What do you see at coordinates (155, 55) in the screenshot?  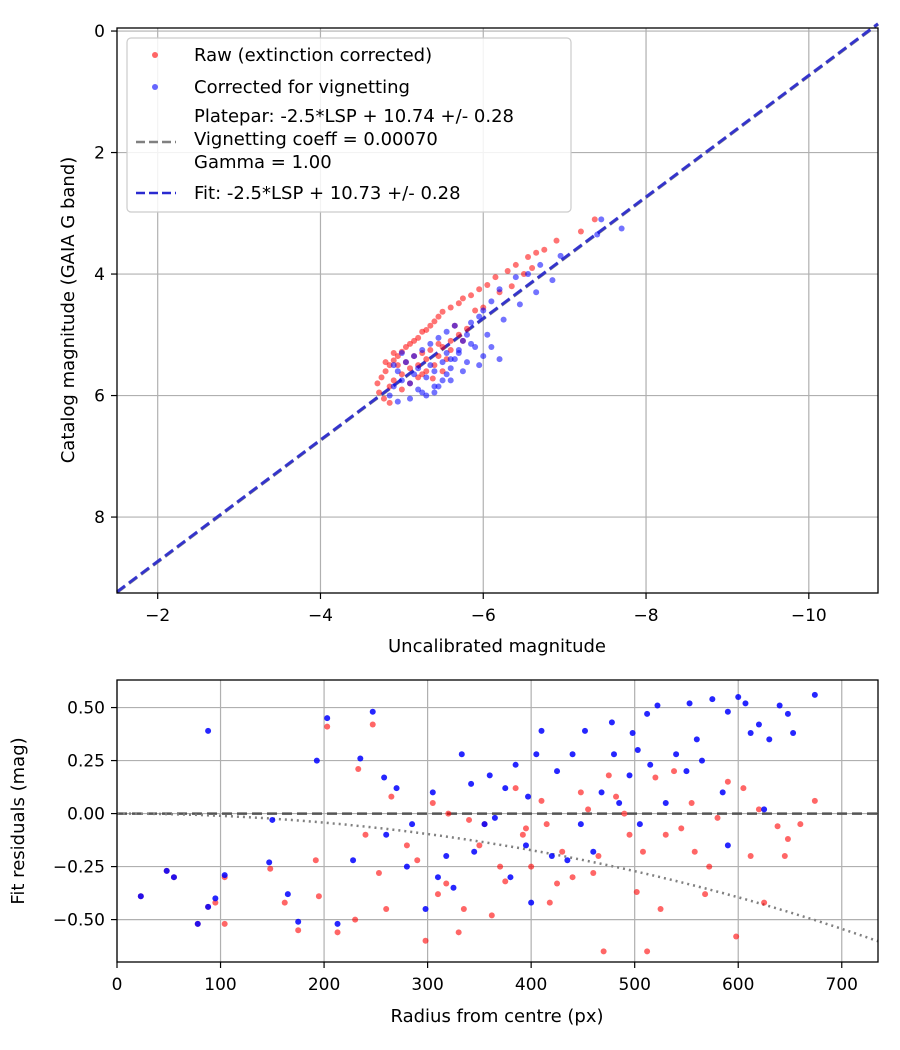 I see `legend-marker-raw` at bounding box center [155, 55].